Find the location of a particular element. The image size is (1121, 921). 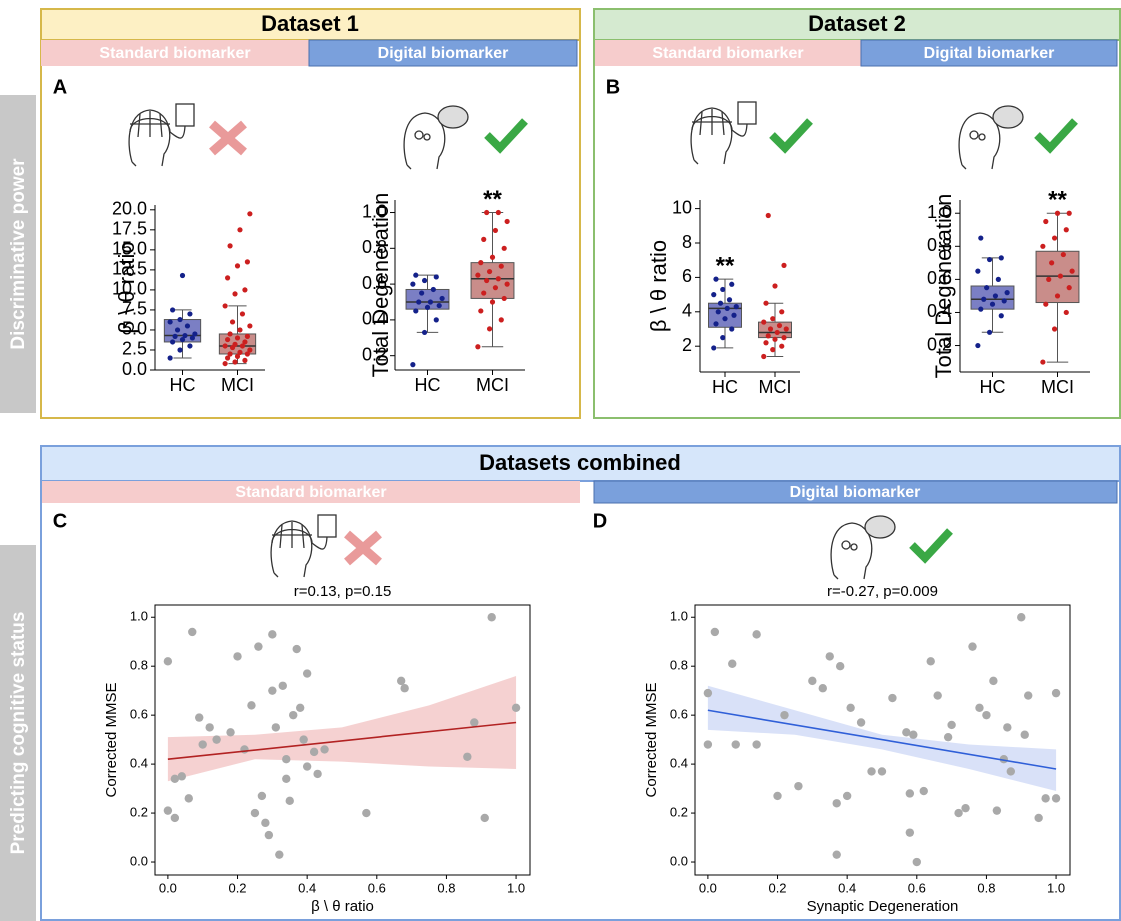

y-tick-label: 0.0 is located at coordinates (679, 860).